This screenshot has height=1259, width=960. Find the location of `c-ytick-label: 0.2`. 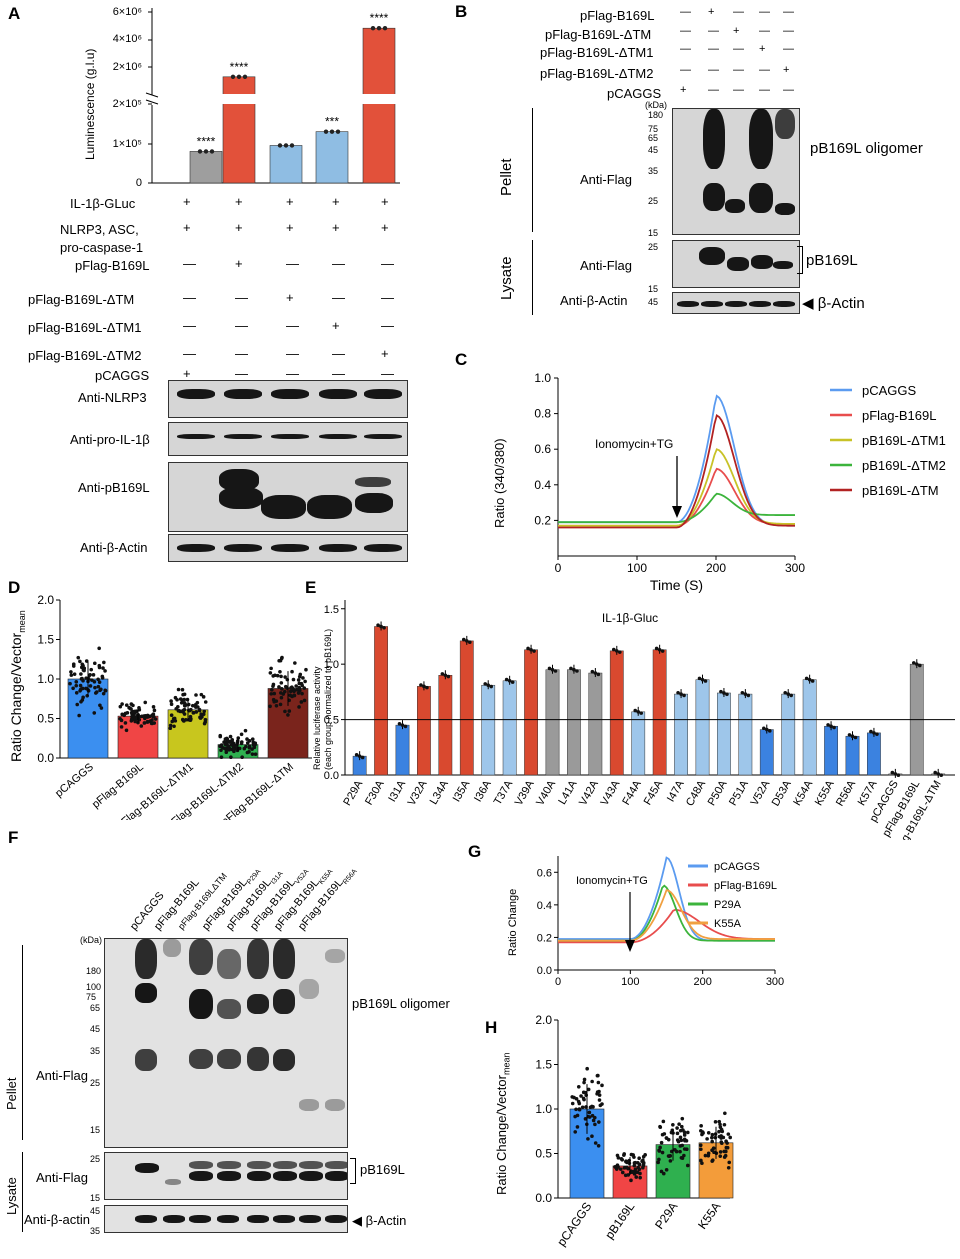

c-ytick-label: 0.2 is located at coordinates (542, 520).